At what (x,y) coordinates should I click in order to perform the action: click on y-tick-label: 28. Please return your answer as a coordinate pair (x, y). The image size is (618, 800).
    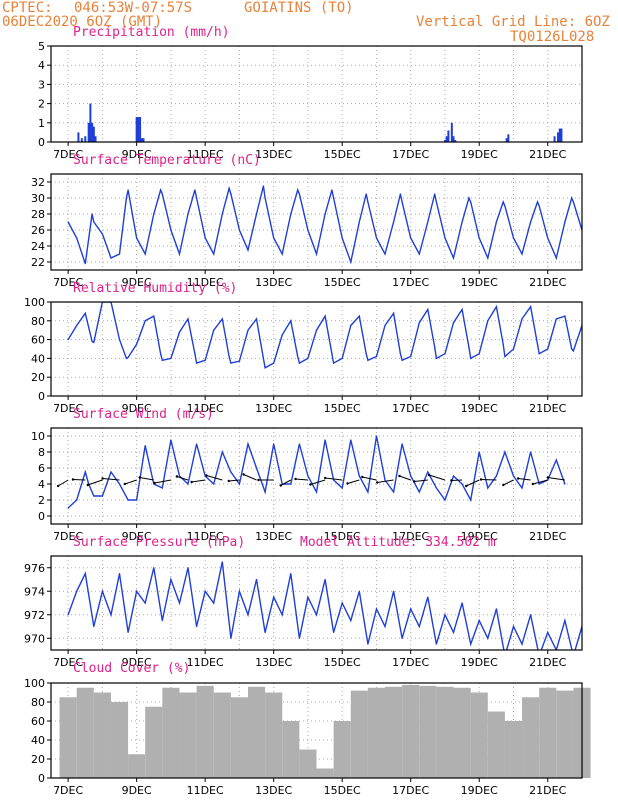
    Looking at the image, I should click on (38, 214).